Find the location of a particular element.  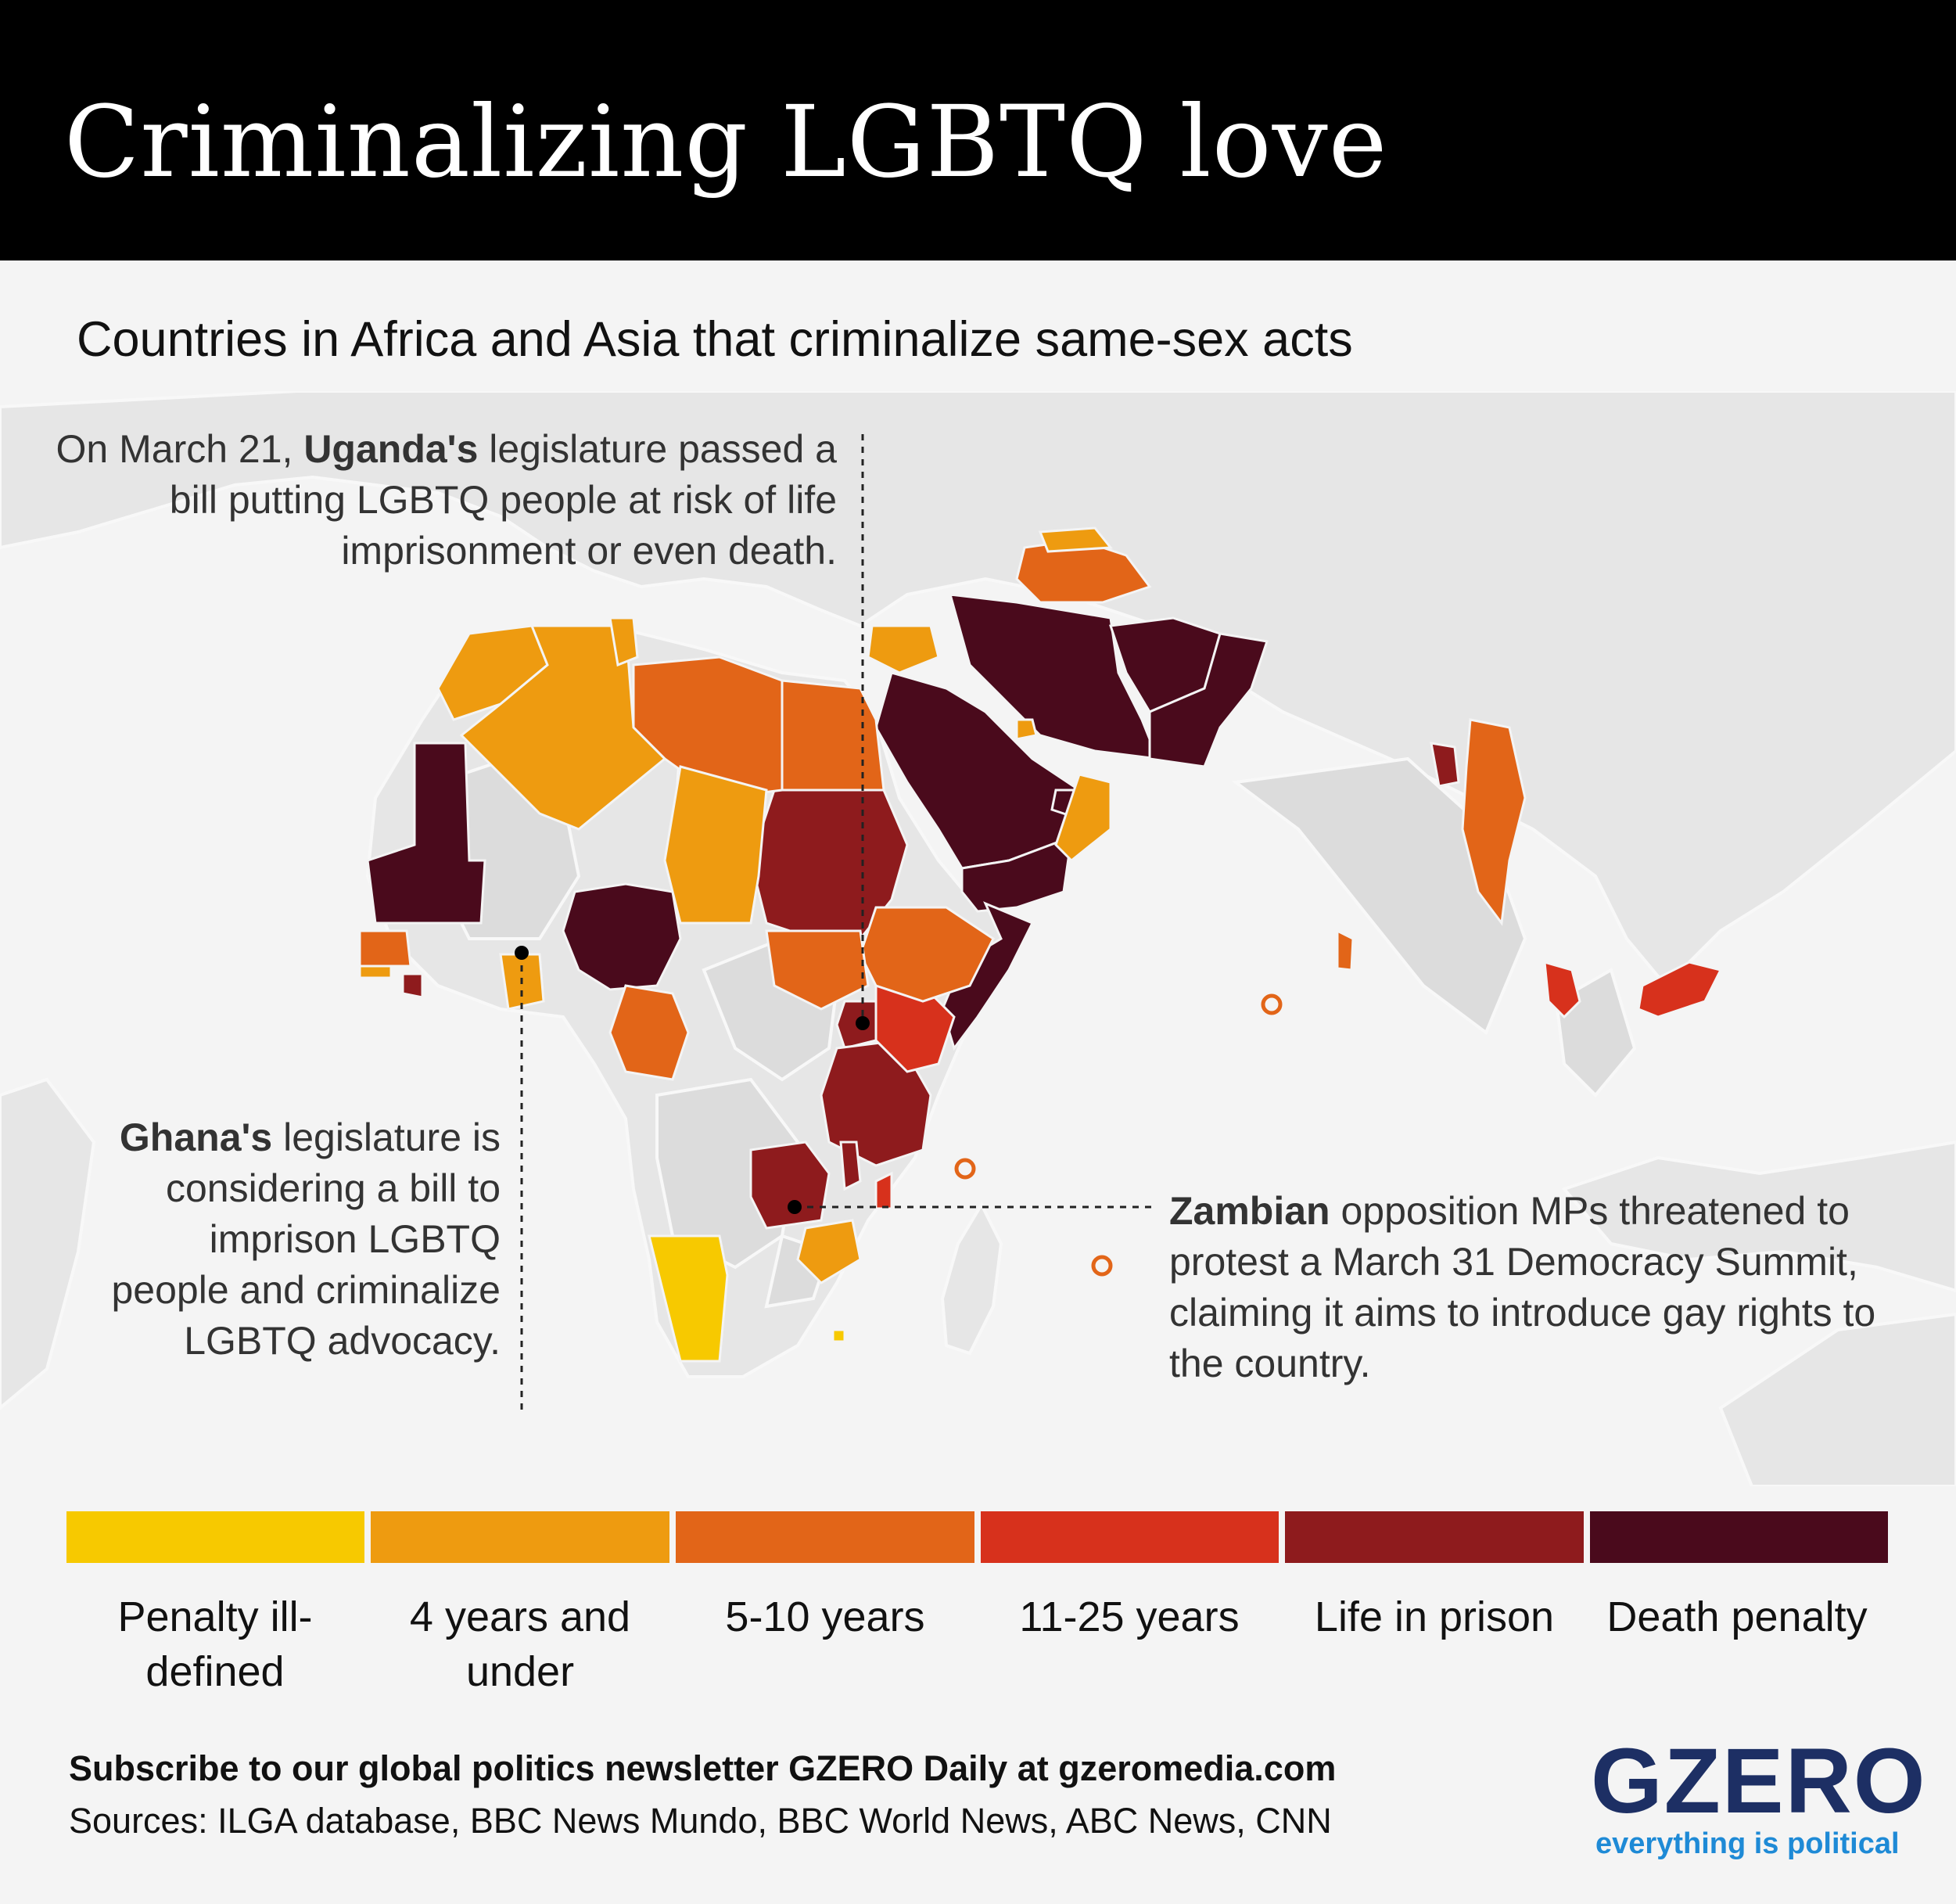

egypt is located at coordinates (833, 735).